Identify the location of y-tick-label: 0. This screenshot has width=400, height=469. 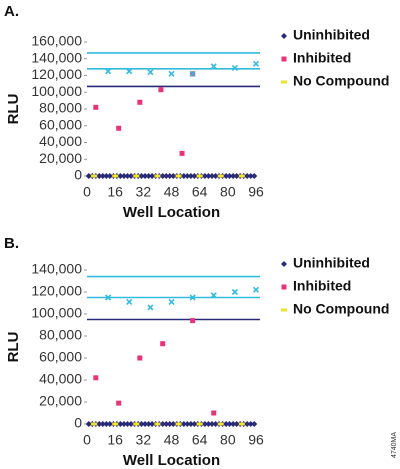
(78, 423).